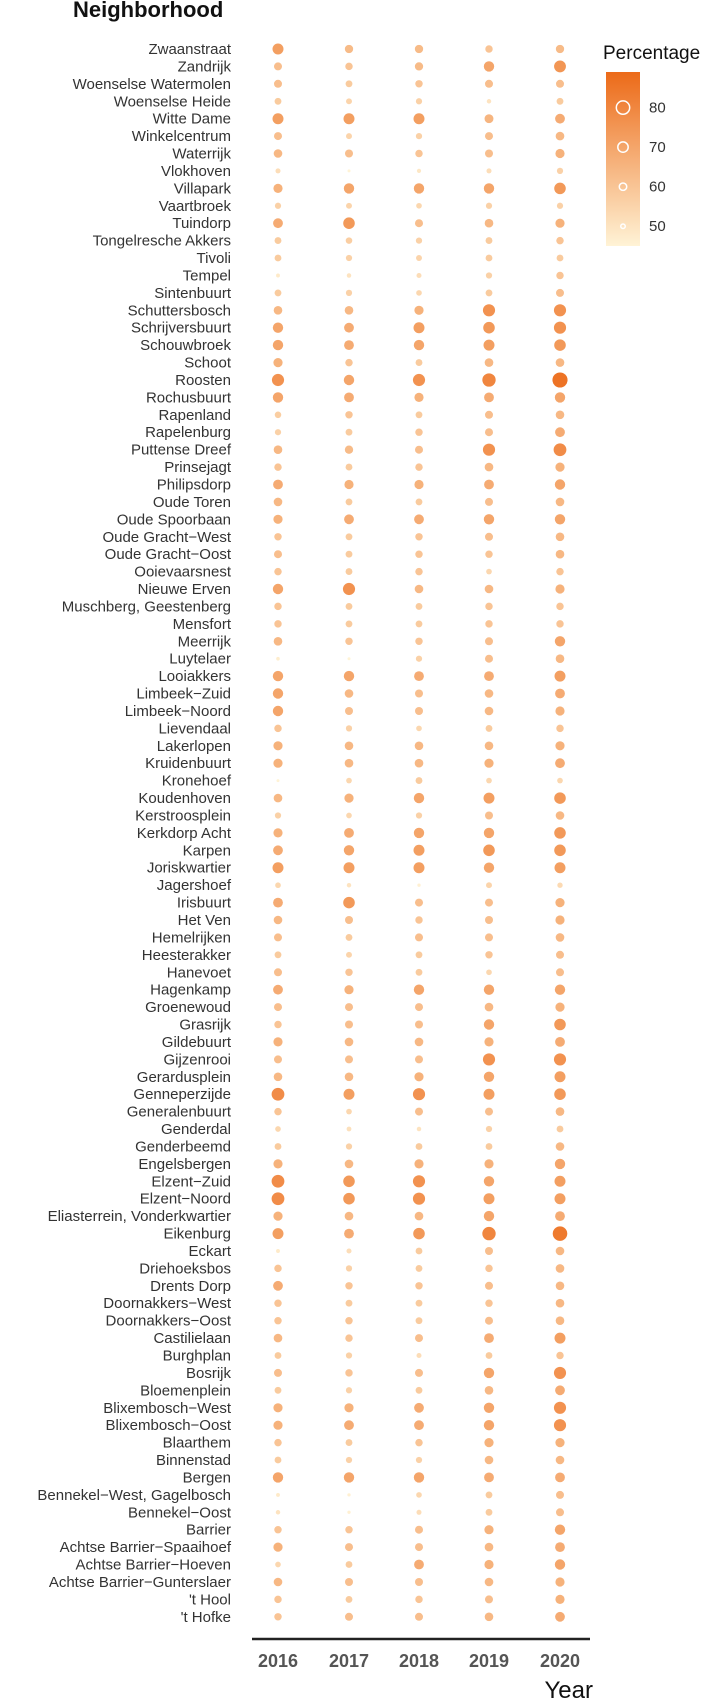  I want to click on row-label: Hemelrijken, so click(191, 937).